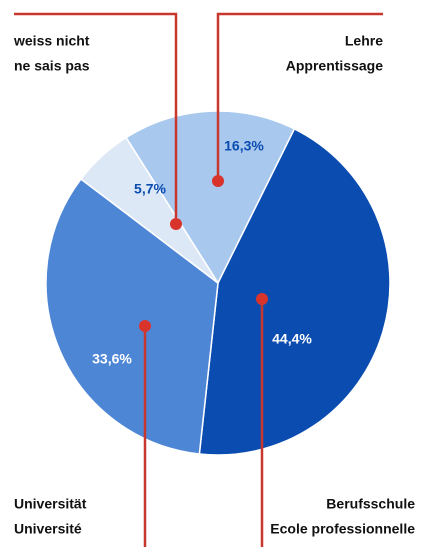  Describe the element at coordinates (364, 41) in the screenshot. I see `category-label: Lehre` at that location.